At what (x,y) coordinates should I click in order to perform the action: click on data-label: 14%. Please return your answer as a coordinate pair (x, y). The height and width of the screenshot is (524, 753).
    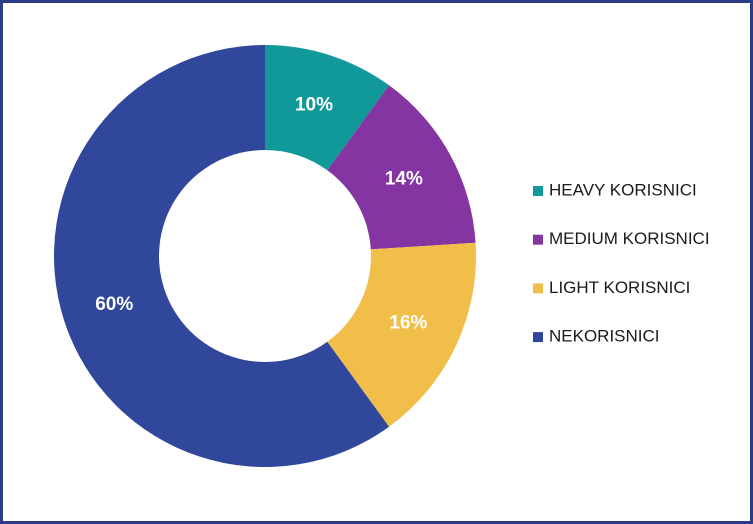
    Looking at the image, I should click on (404, 179).